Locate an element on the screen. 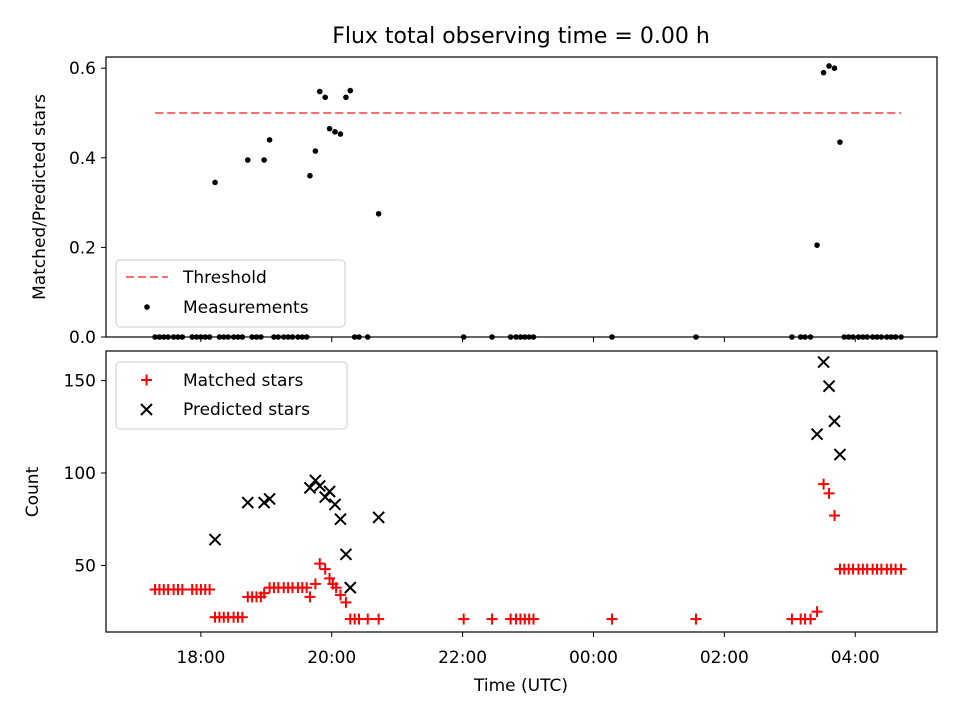 This screenshot has width=960, height=720. legend-predicted-b is located at coordinates (146, 409).